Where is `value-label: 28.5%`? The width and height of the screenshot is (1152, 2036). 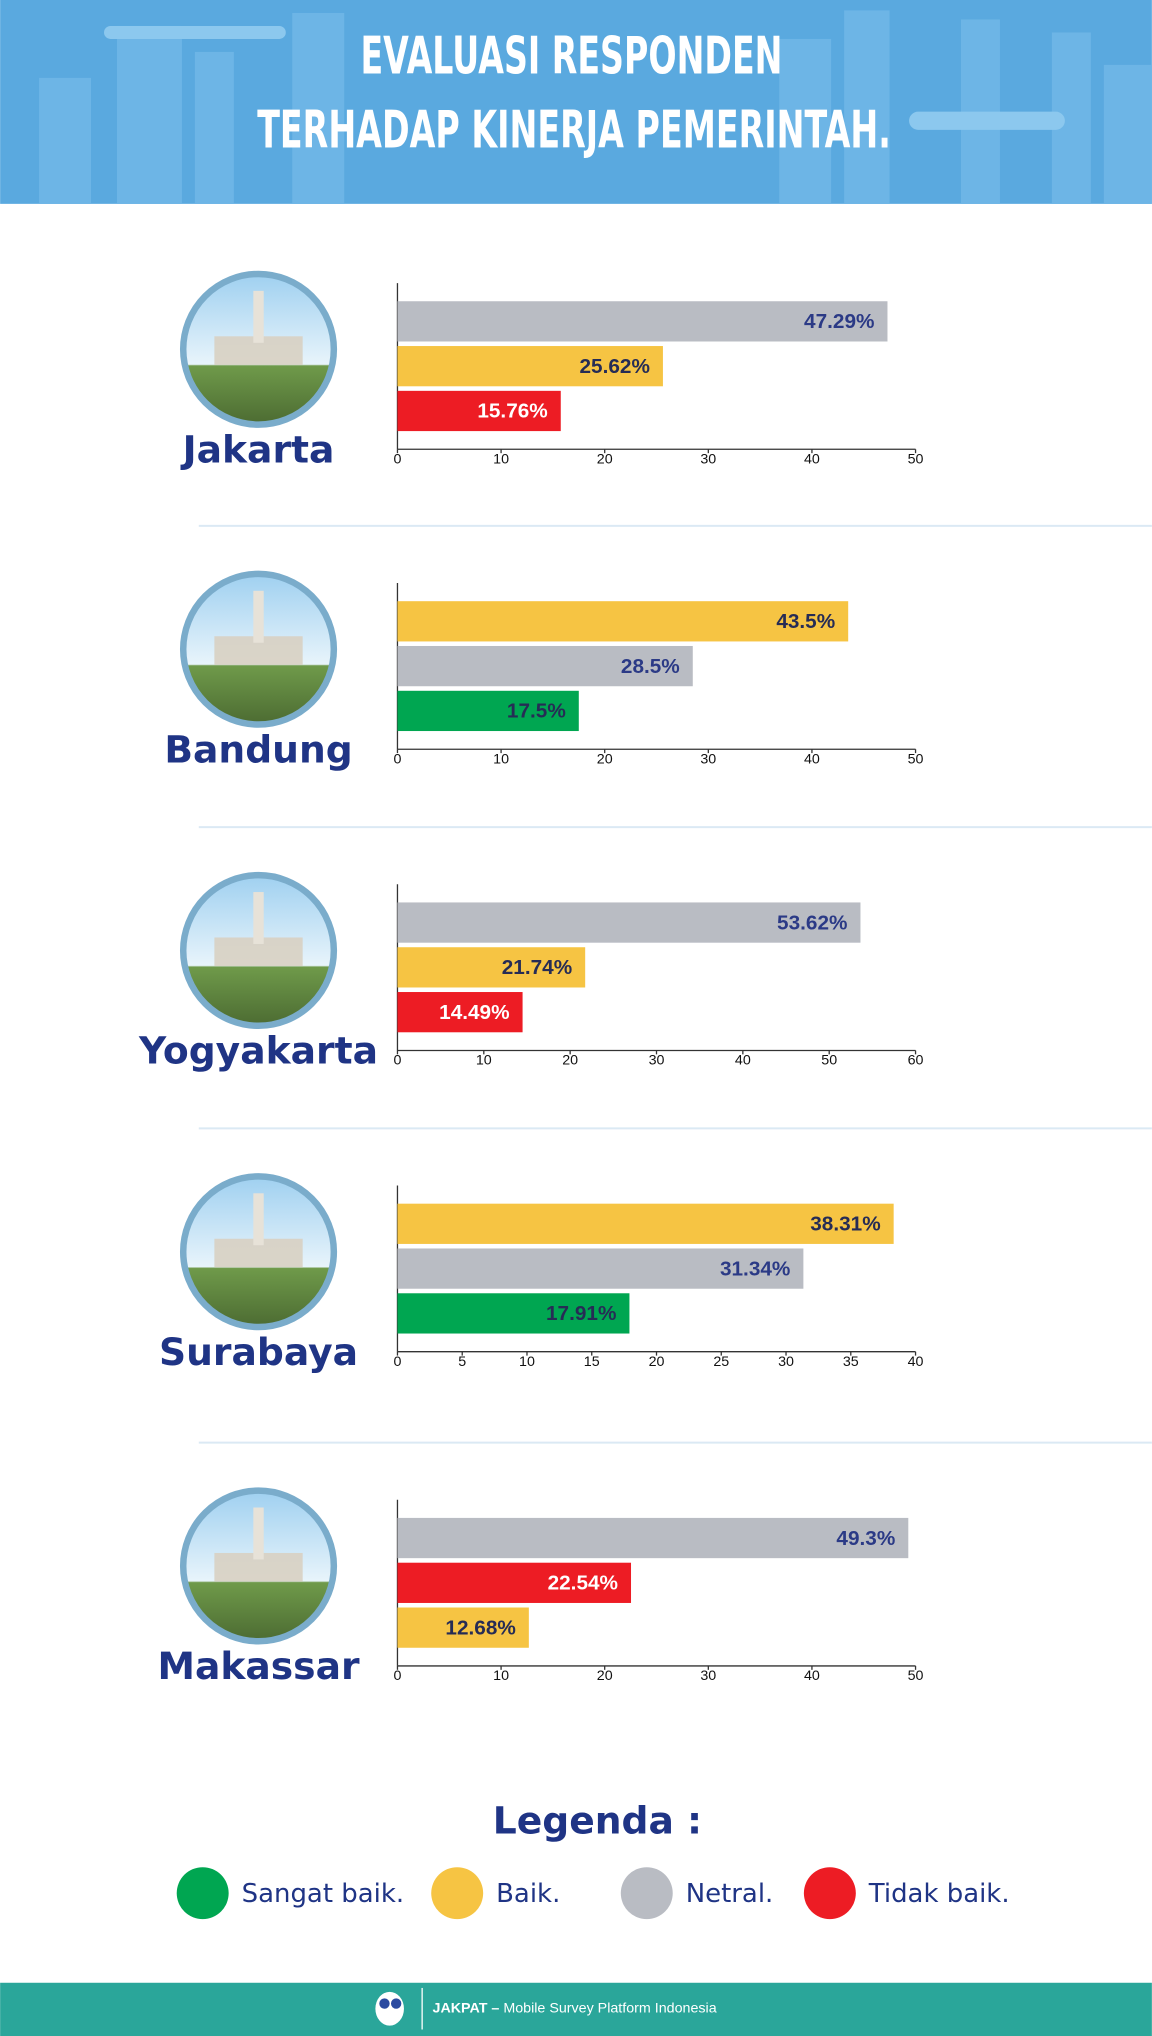
value-label: 28.5% is located at coordinates (650, 666).